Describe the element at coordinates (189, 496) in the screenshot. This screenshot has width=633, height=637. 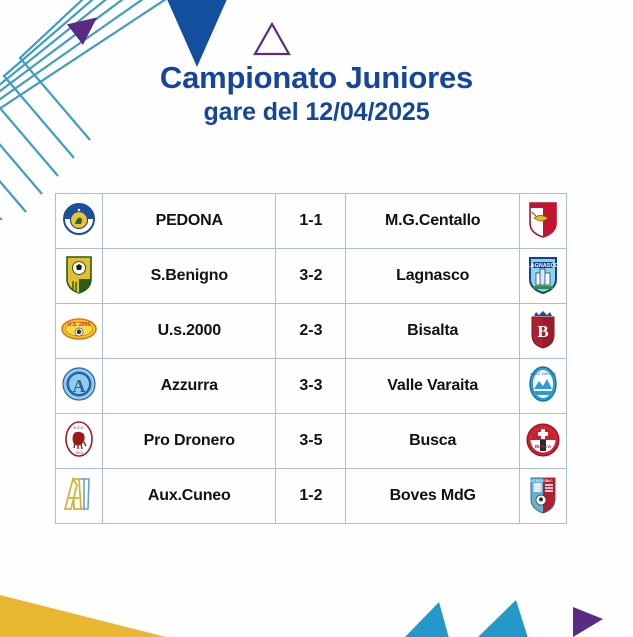
I see `home-team-name: Aux.Cuneo` at that location.